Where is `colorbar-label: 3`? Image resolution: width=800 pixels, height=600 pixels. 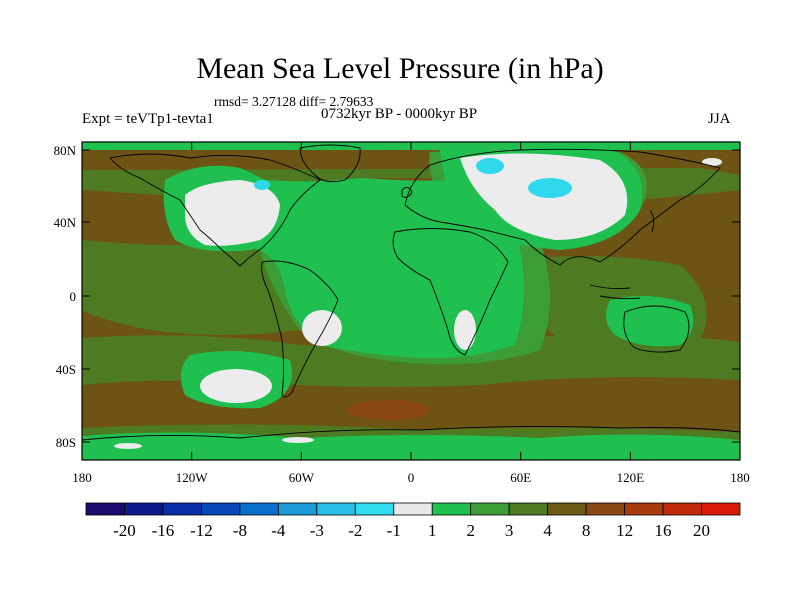 colorbar-label: 3 is located at coordinates (509, 530).